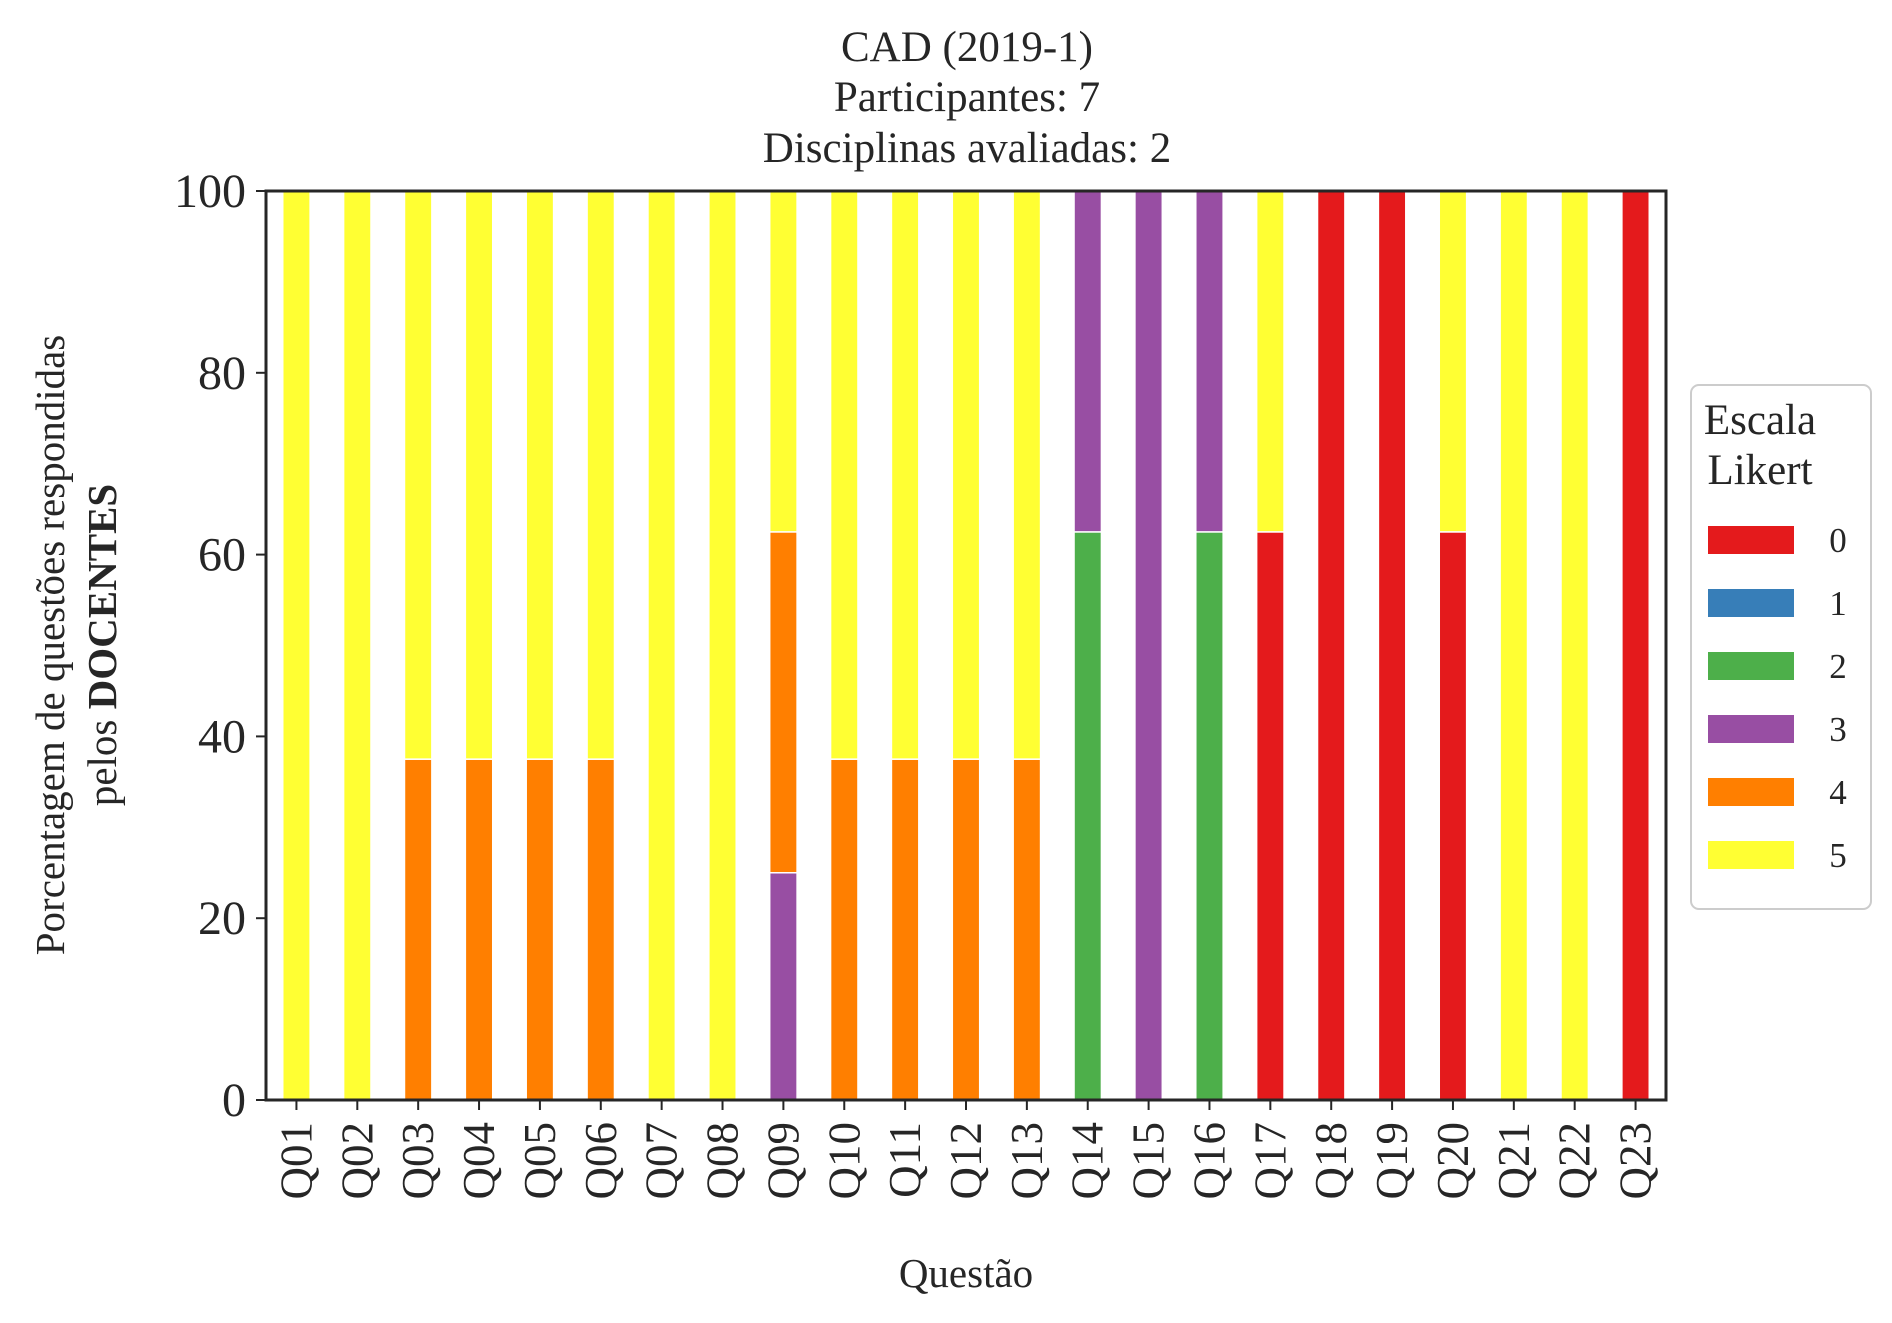 The image size is (1892, 1323). What do you see at coordinates (966, 1161) in the screenshot?
I see `x-tick-label: Q12` at bounding box center [966, 1161].